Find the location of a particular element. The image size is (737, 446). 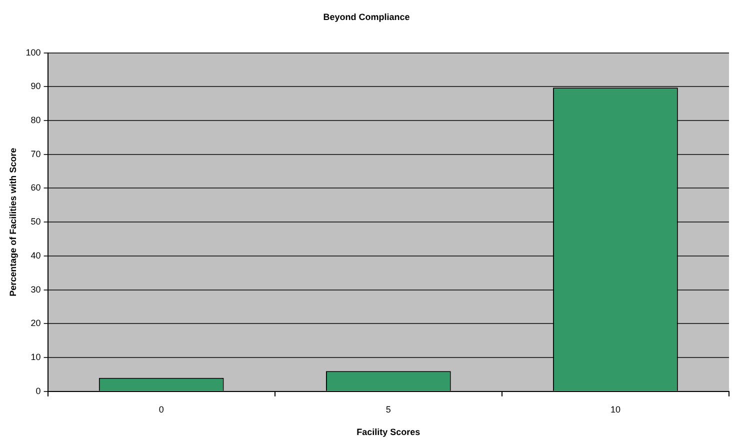

y-tick-label: 100 is located at coordinates (33, 52).